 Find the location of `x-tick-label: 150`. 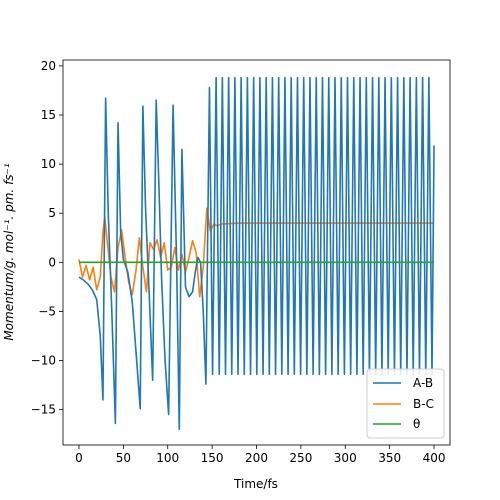

x-tick-label: 150 is located at coordinates (212, 458).